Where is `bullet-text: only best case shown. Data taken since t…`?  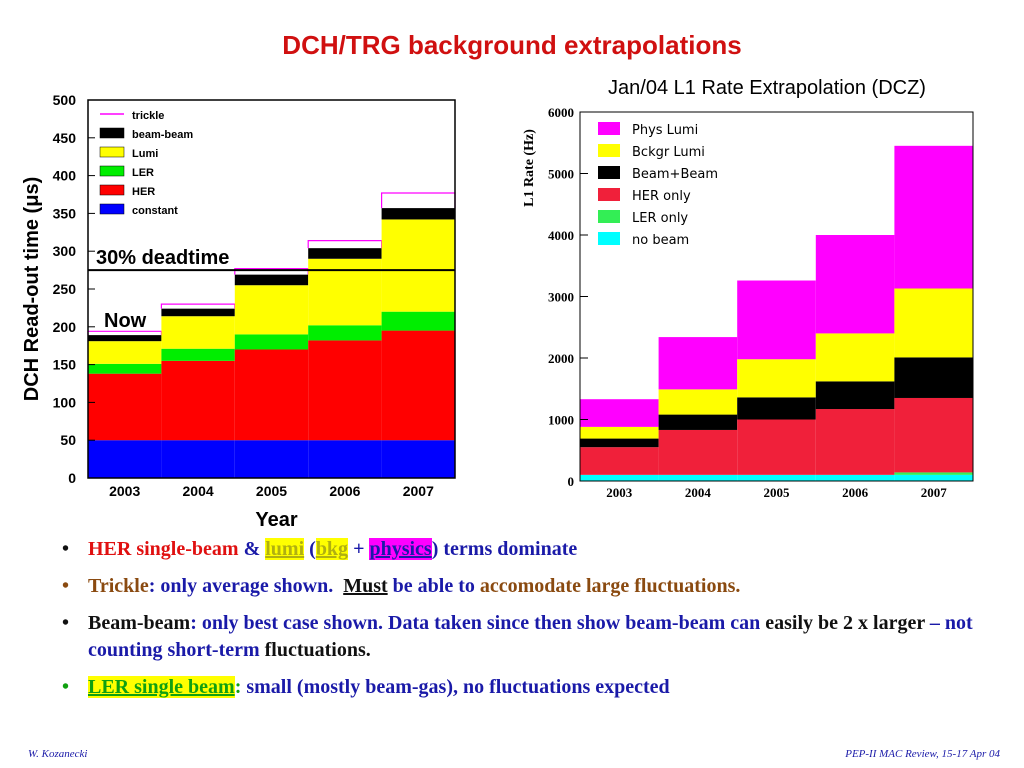
bullet-text: only best case shown. Data taken since t… is located at coordinates (481, 623).